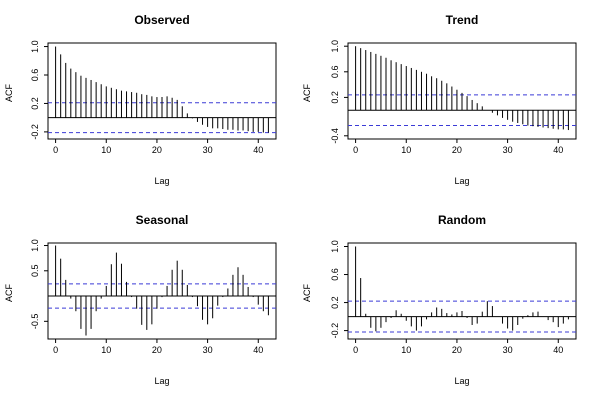 This screenshot has height=405, width=599. Describe the element at coordinates (162, 220) in the screenshot. I see `panel-title: Seasonal` at that location.